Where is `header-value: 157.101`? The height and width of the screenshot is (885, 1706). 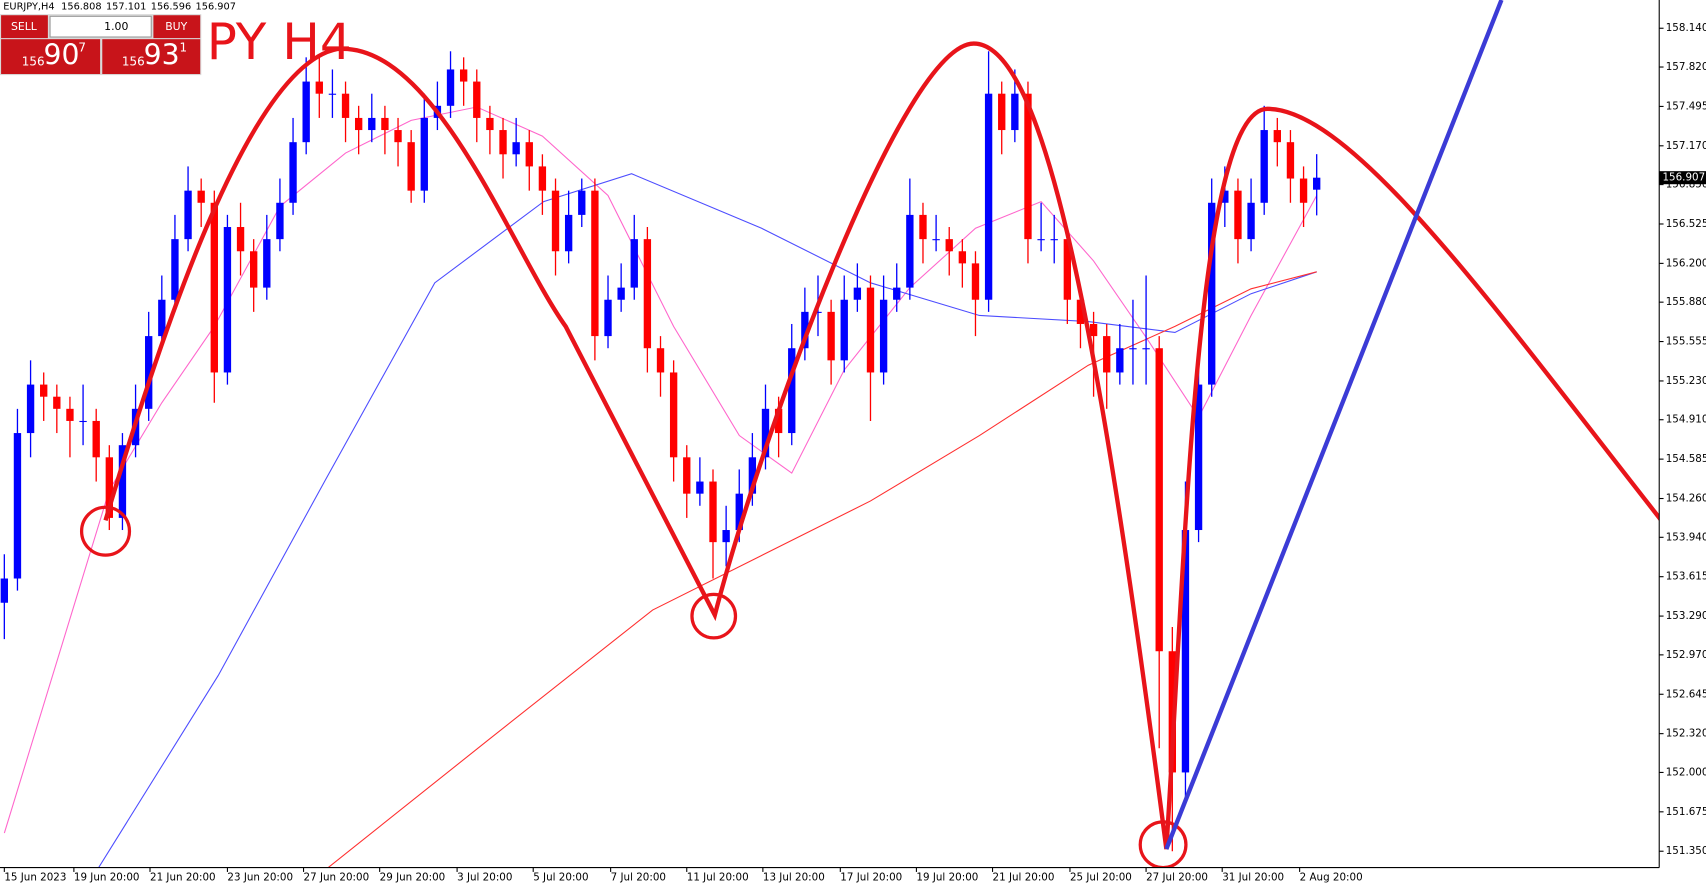
header-value: 157.101 is located at coordinates (126, 7).